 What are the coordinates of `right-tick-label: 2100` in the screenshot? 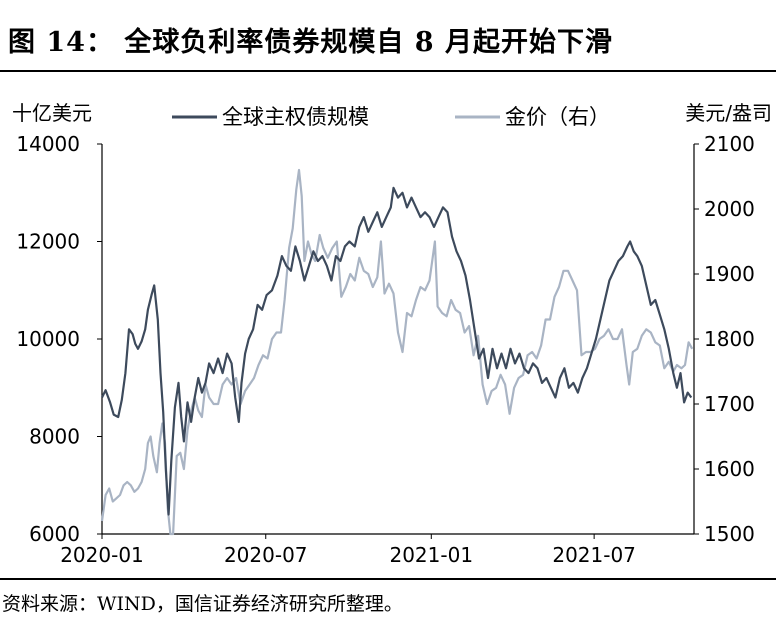 It's located at (729, 144).